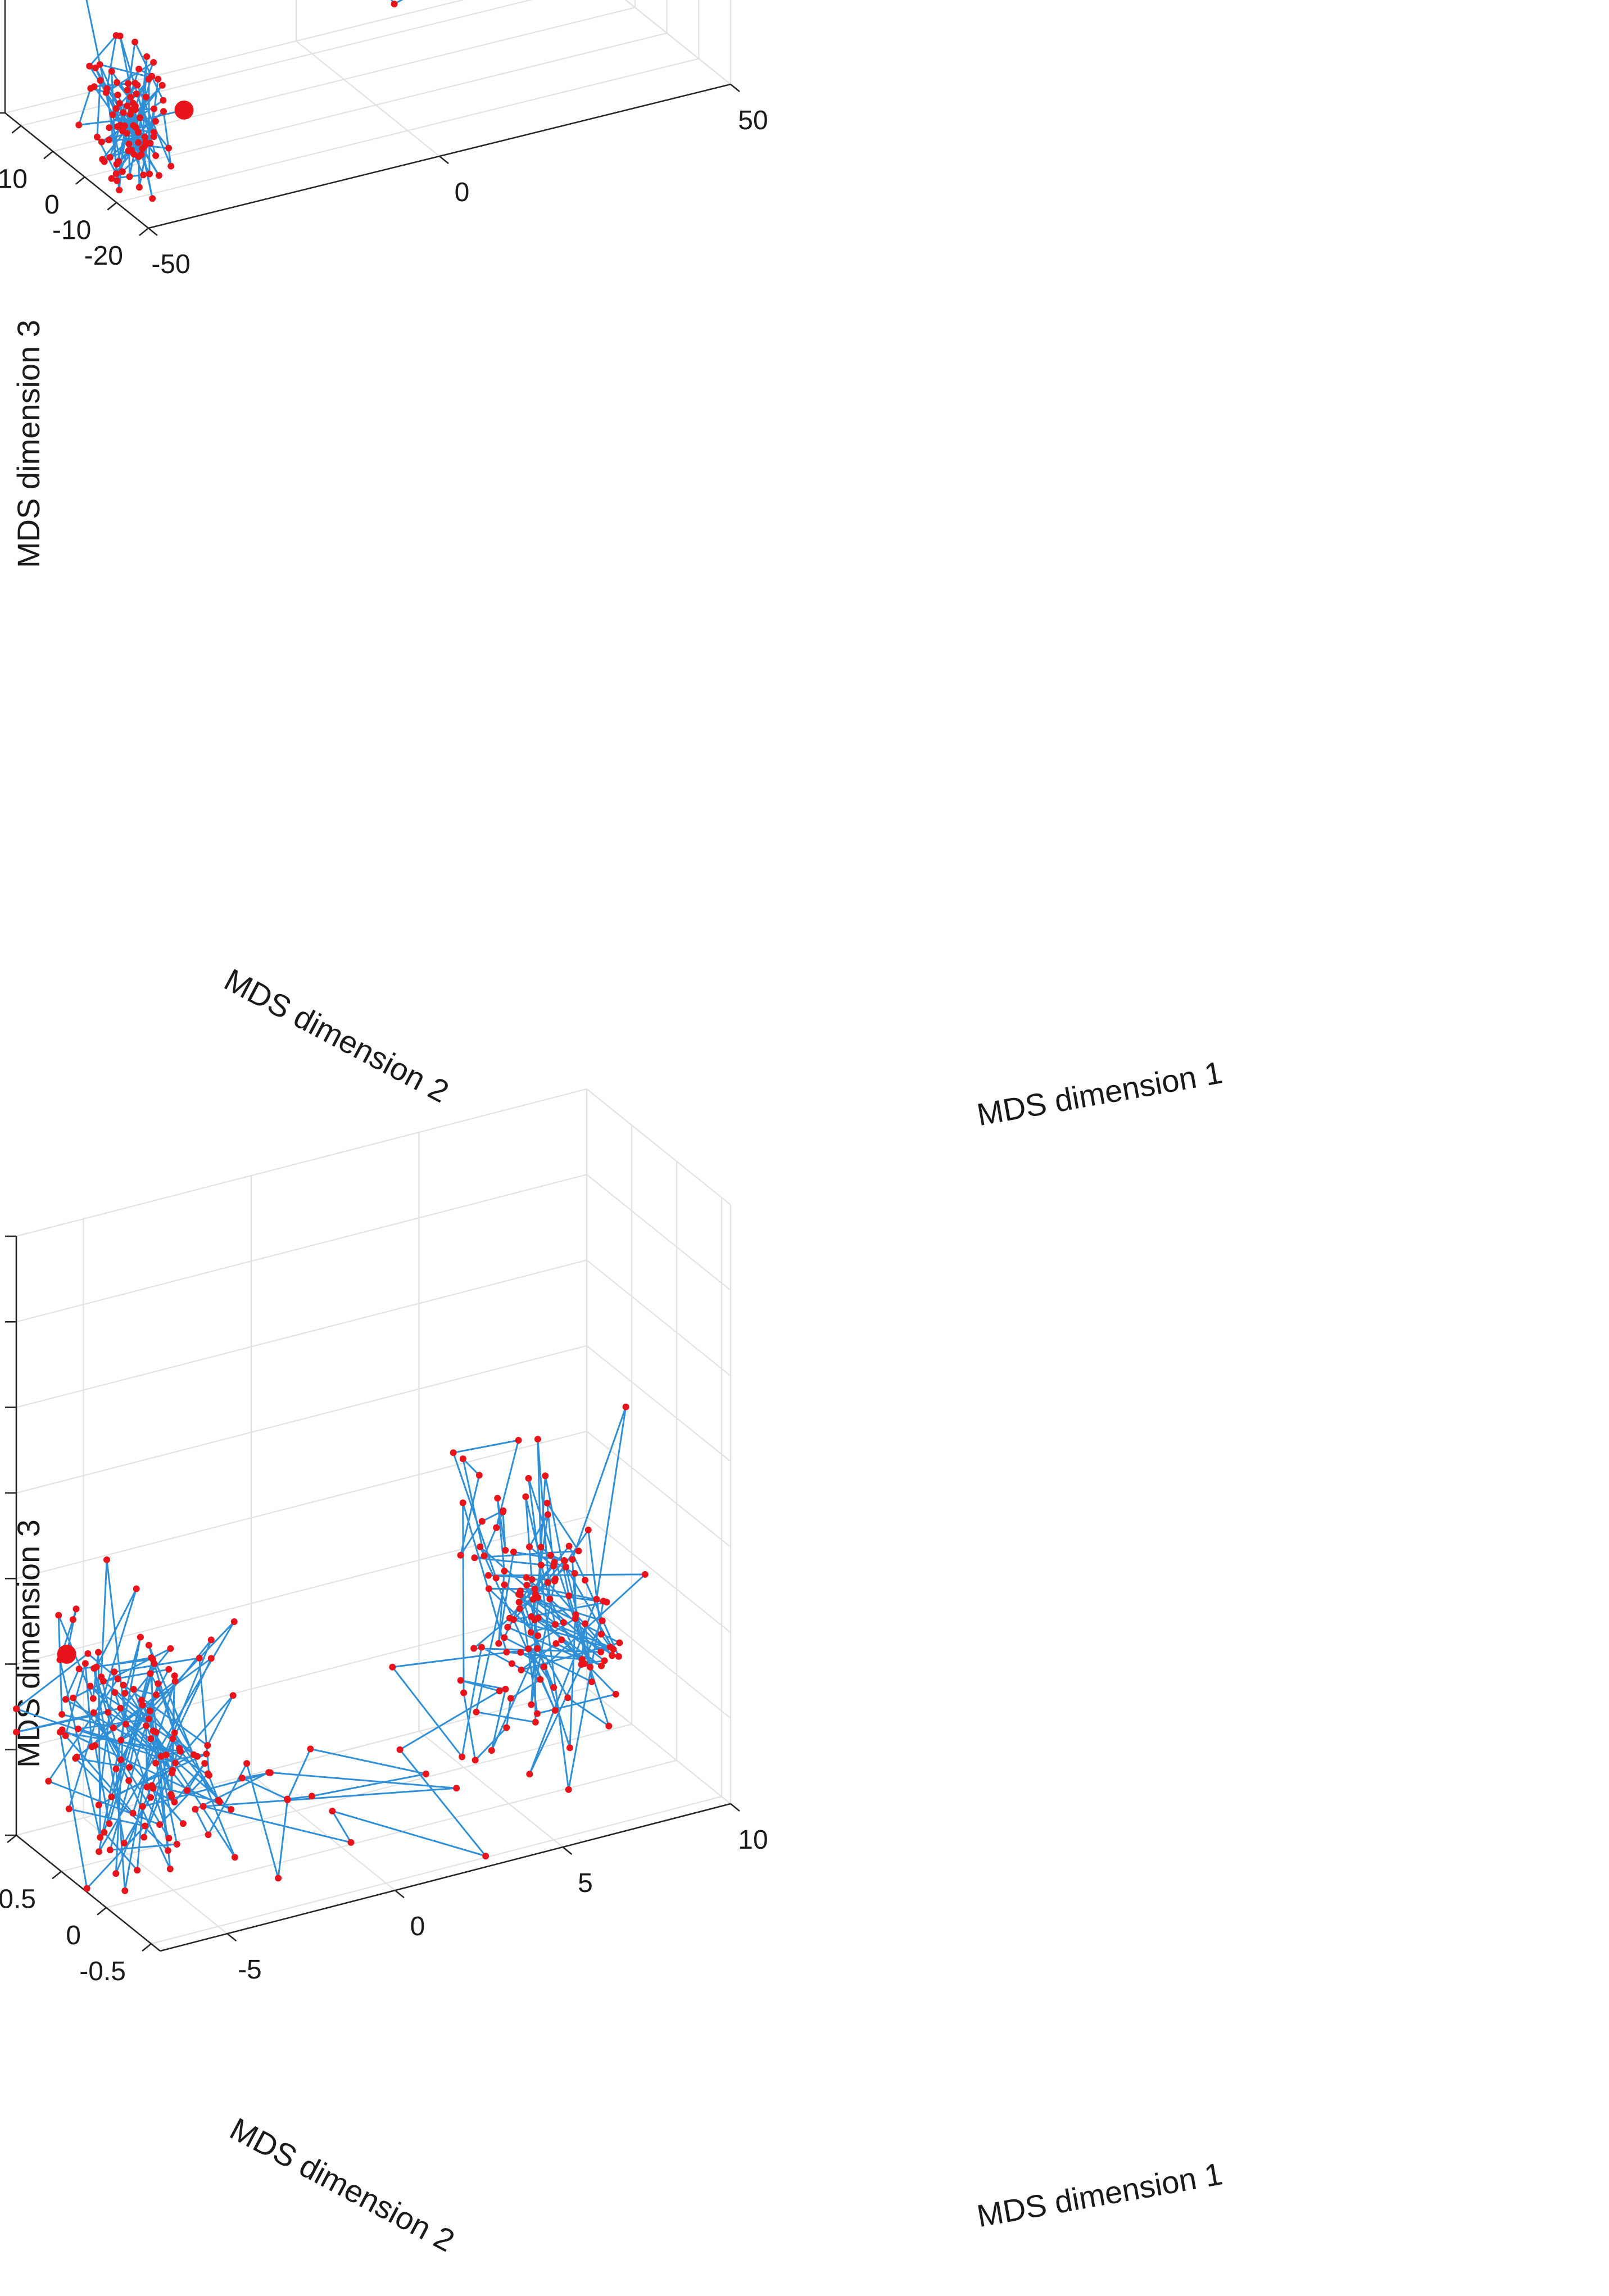 The image size is (1609, 2296). What do you see at coordinates (250, 1970) in the screenshot?
I see `x-tick-label: -5` at bounding box center [250, 1970].